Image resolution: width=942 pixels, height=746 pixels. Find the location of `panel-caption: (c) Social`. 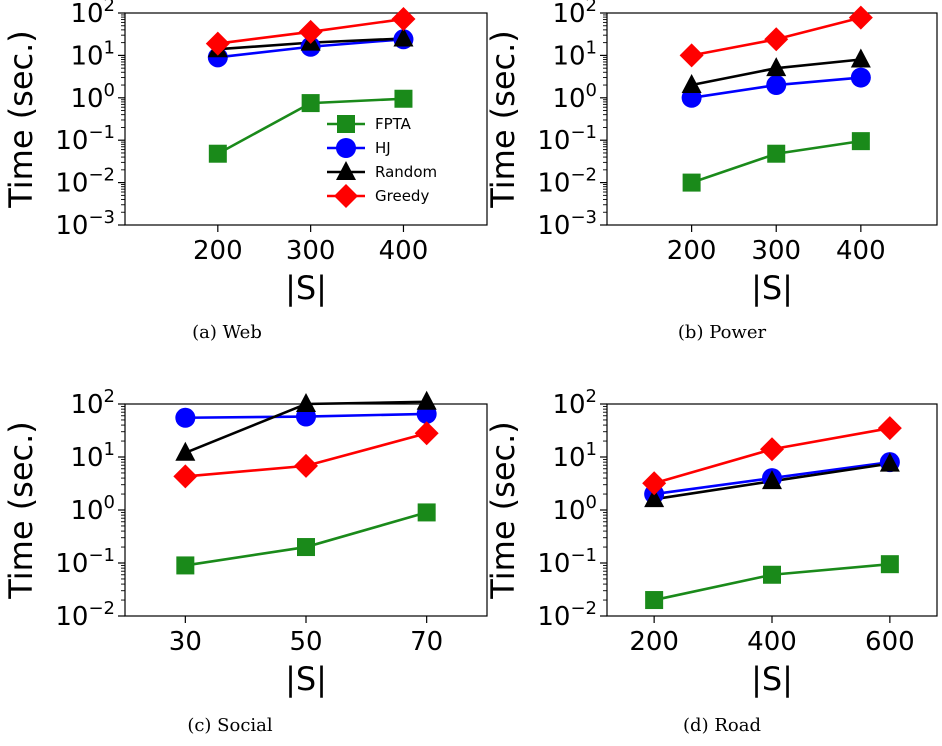

panel-caption: (c) Social is located at coordinates (230, 725).